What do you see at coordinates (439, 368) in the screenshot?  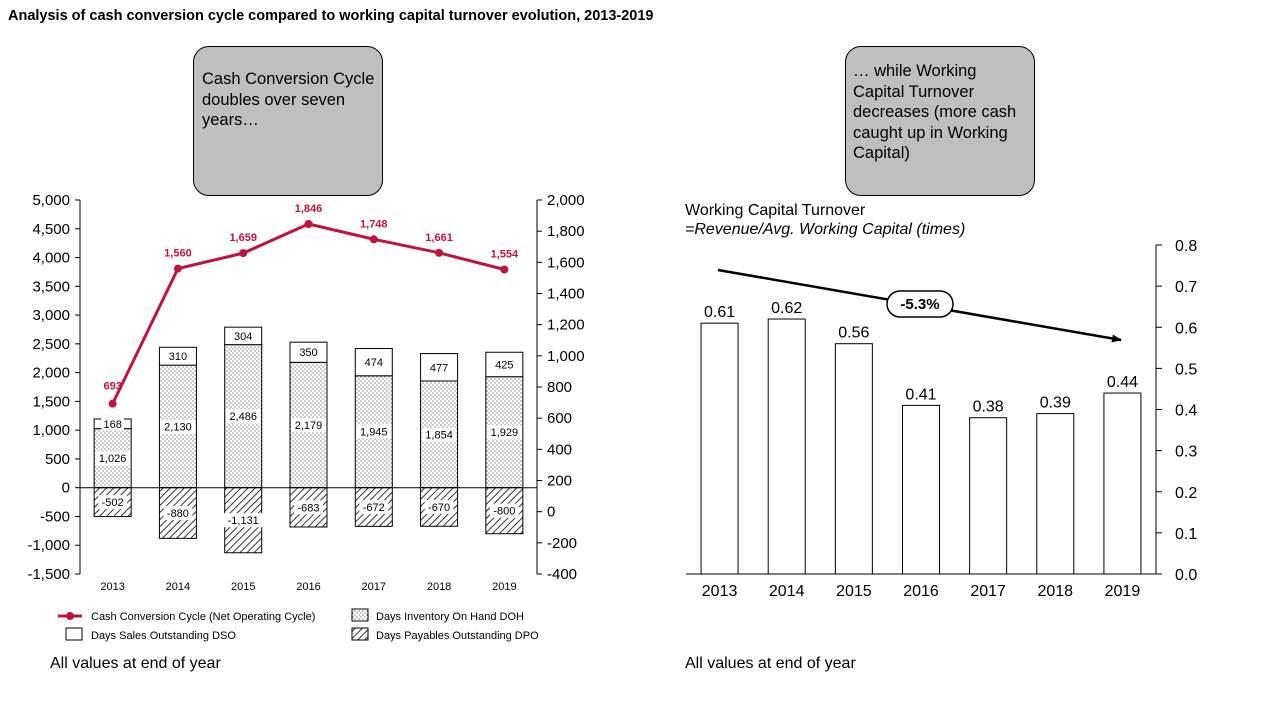 I see `dso-value-label: 477` at bounding box center [439, 368].